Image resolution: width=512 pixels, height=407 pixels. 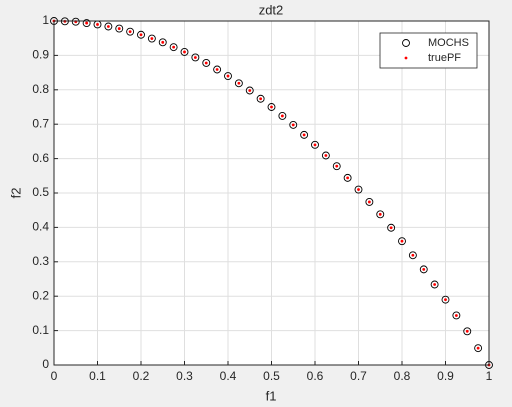 I want to click on chart-title: zdt2, so click(x=271, y=9).